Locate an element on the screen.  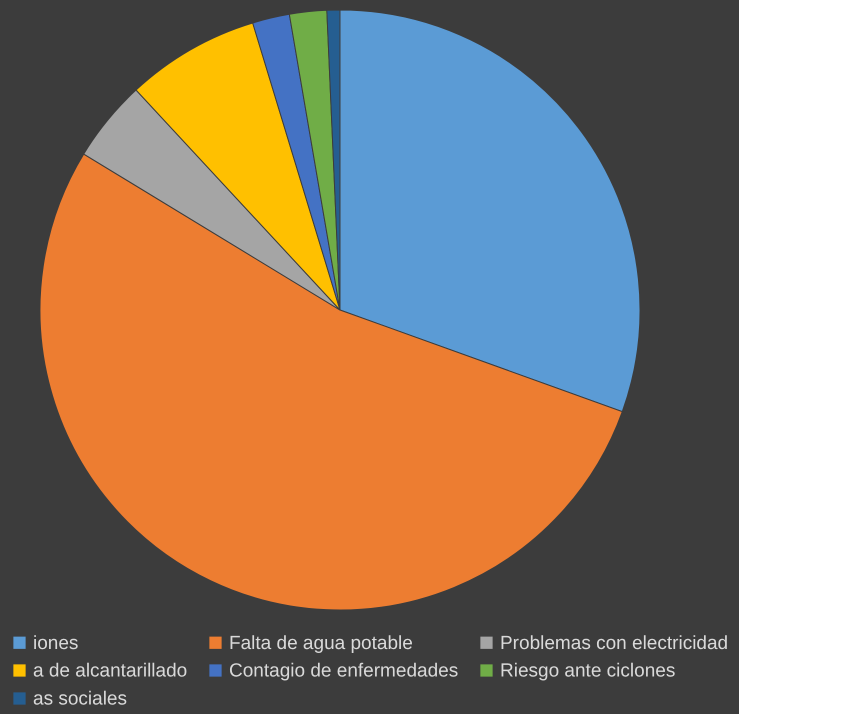
legend-label: Contagio de enfermedades is located at coordinates (343, 671).